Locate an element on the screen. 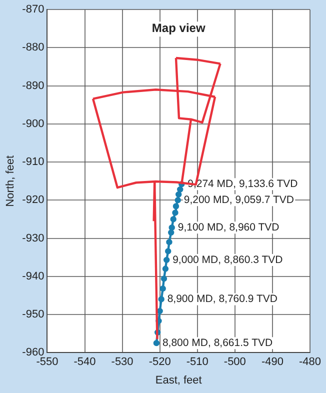 This screenshot has height=393, width=326. x-tick-label: -500 is located at coordinates (235, 362).